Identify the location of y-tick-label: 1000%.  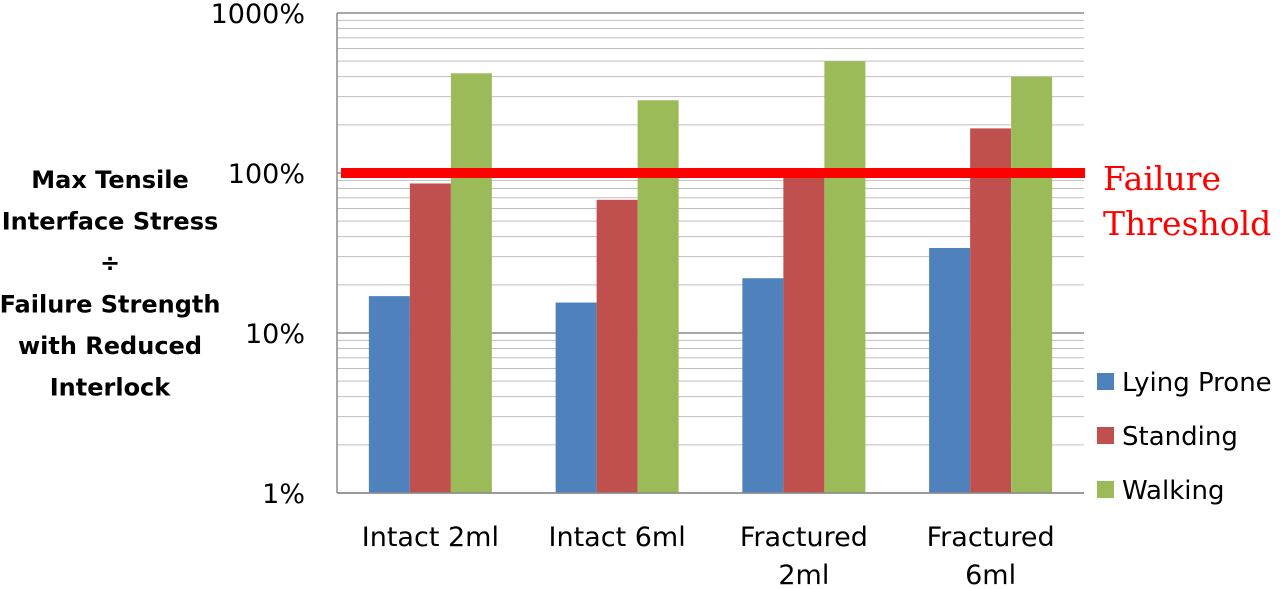
(258, 15).